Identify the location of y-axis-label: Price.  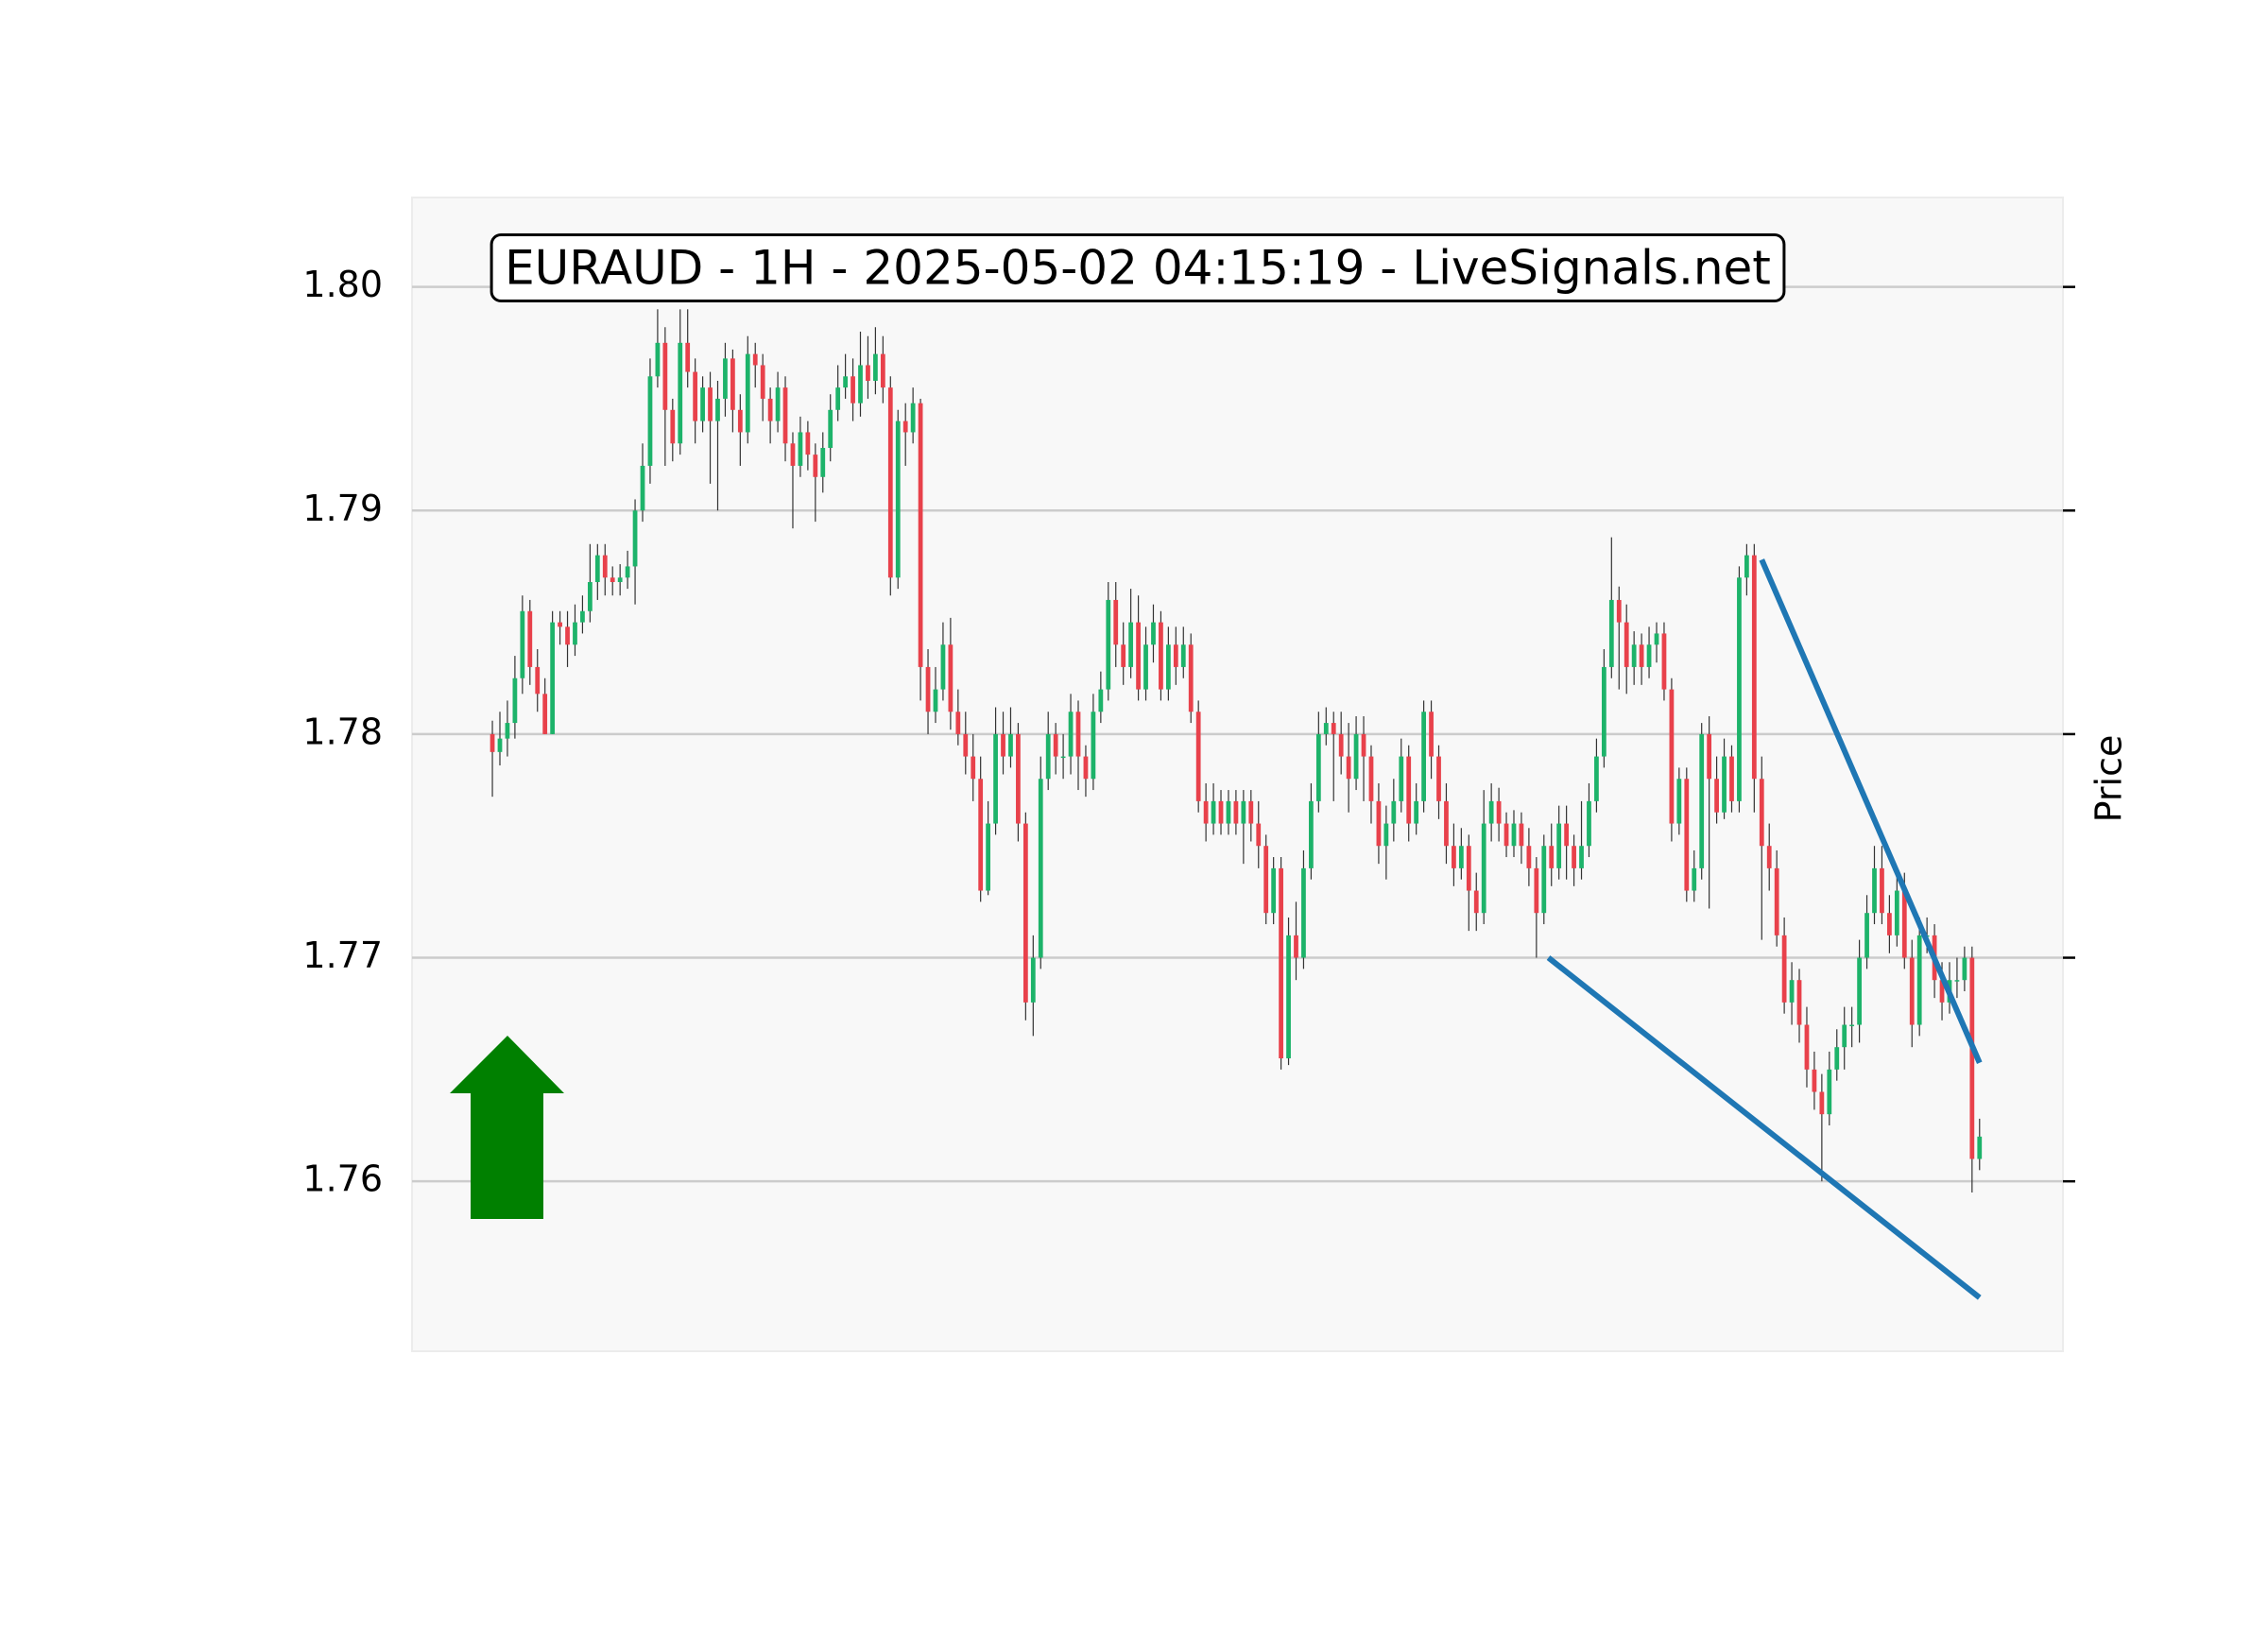
(2109, 779).